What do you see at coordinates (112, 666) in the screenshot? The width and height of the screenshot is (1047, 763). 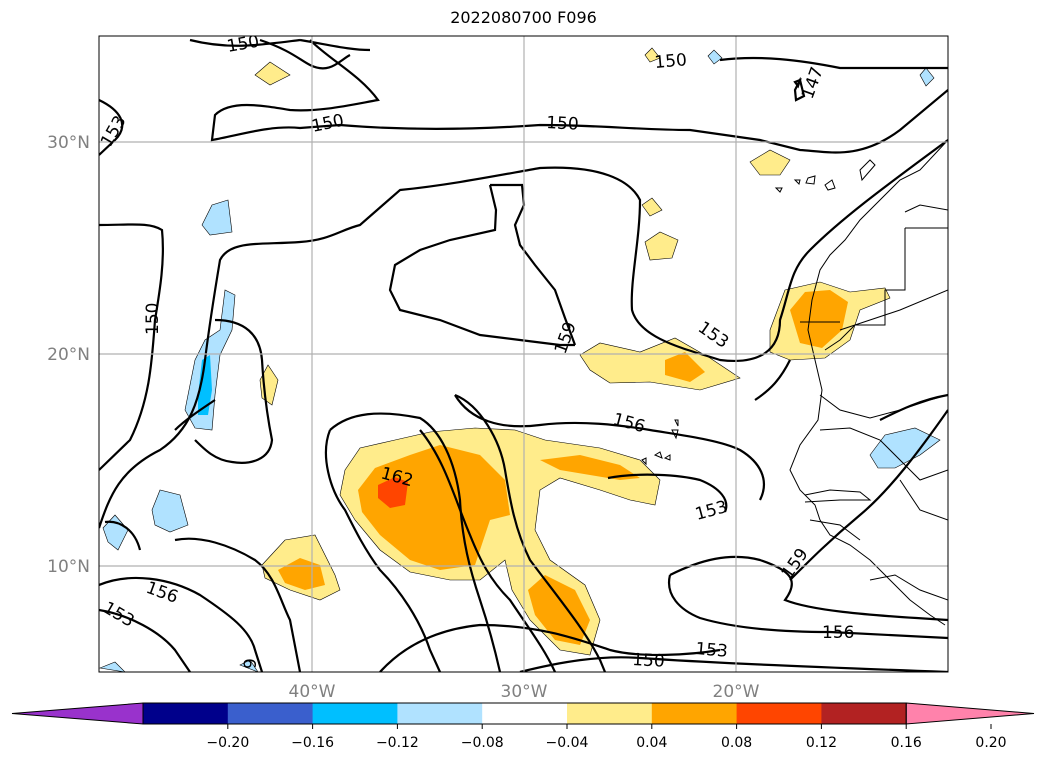 I see `shade-blue-small3` at bounding box center [112, 666].